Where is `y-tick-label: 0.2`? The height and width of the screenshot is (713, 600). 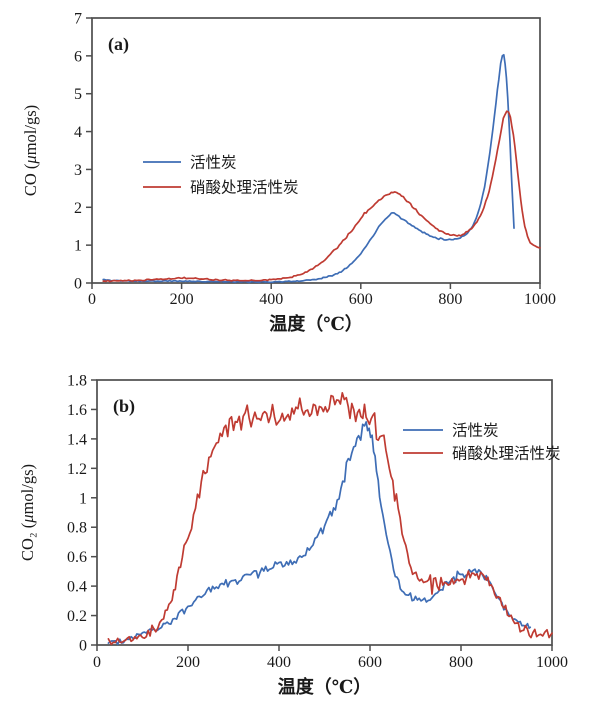 y-tick-label: 0.2 is located at coordinates (77, 616).